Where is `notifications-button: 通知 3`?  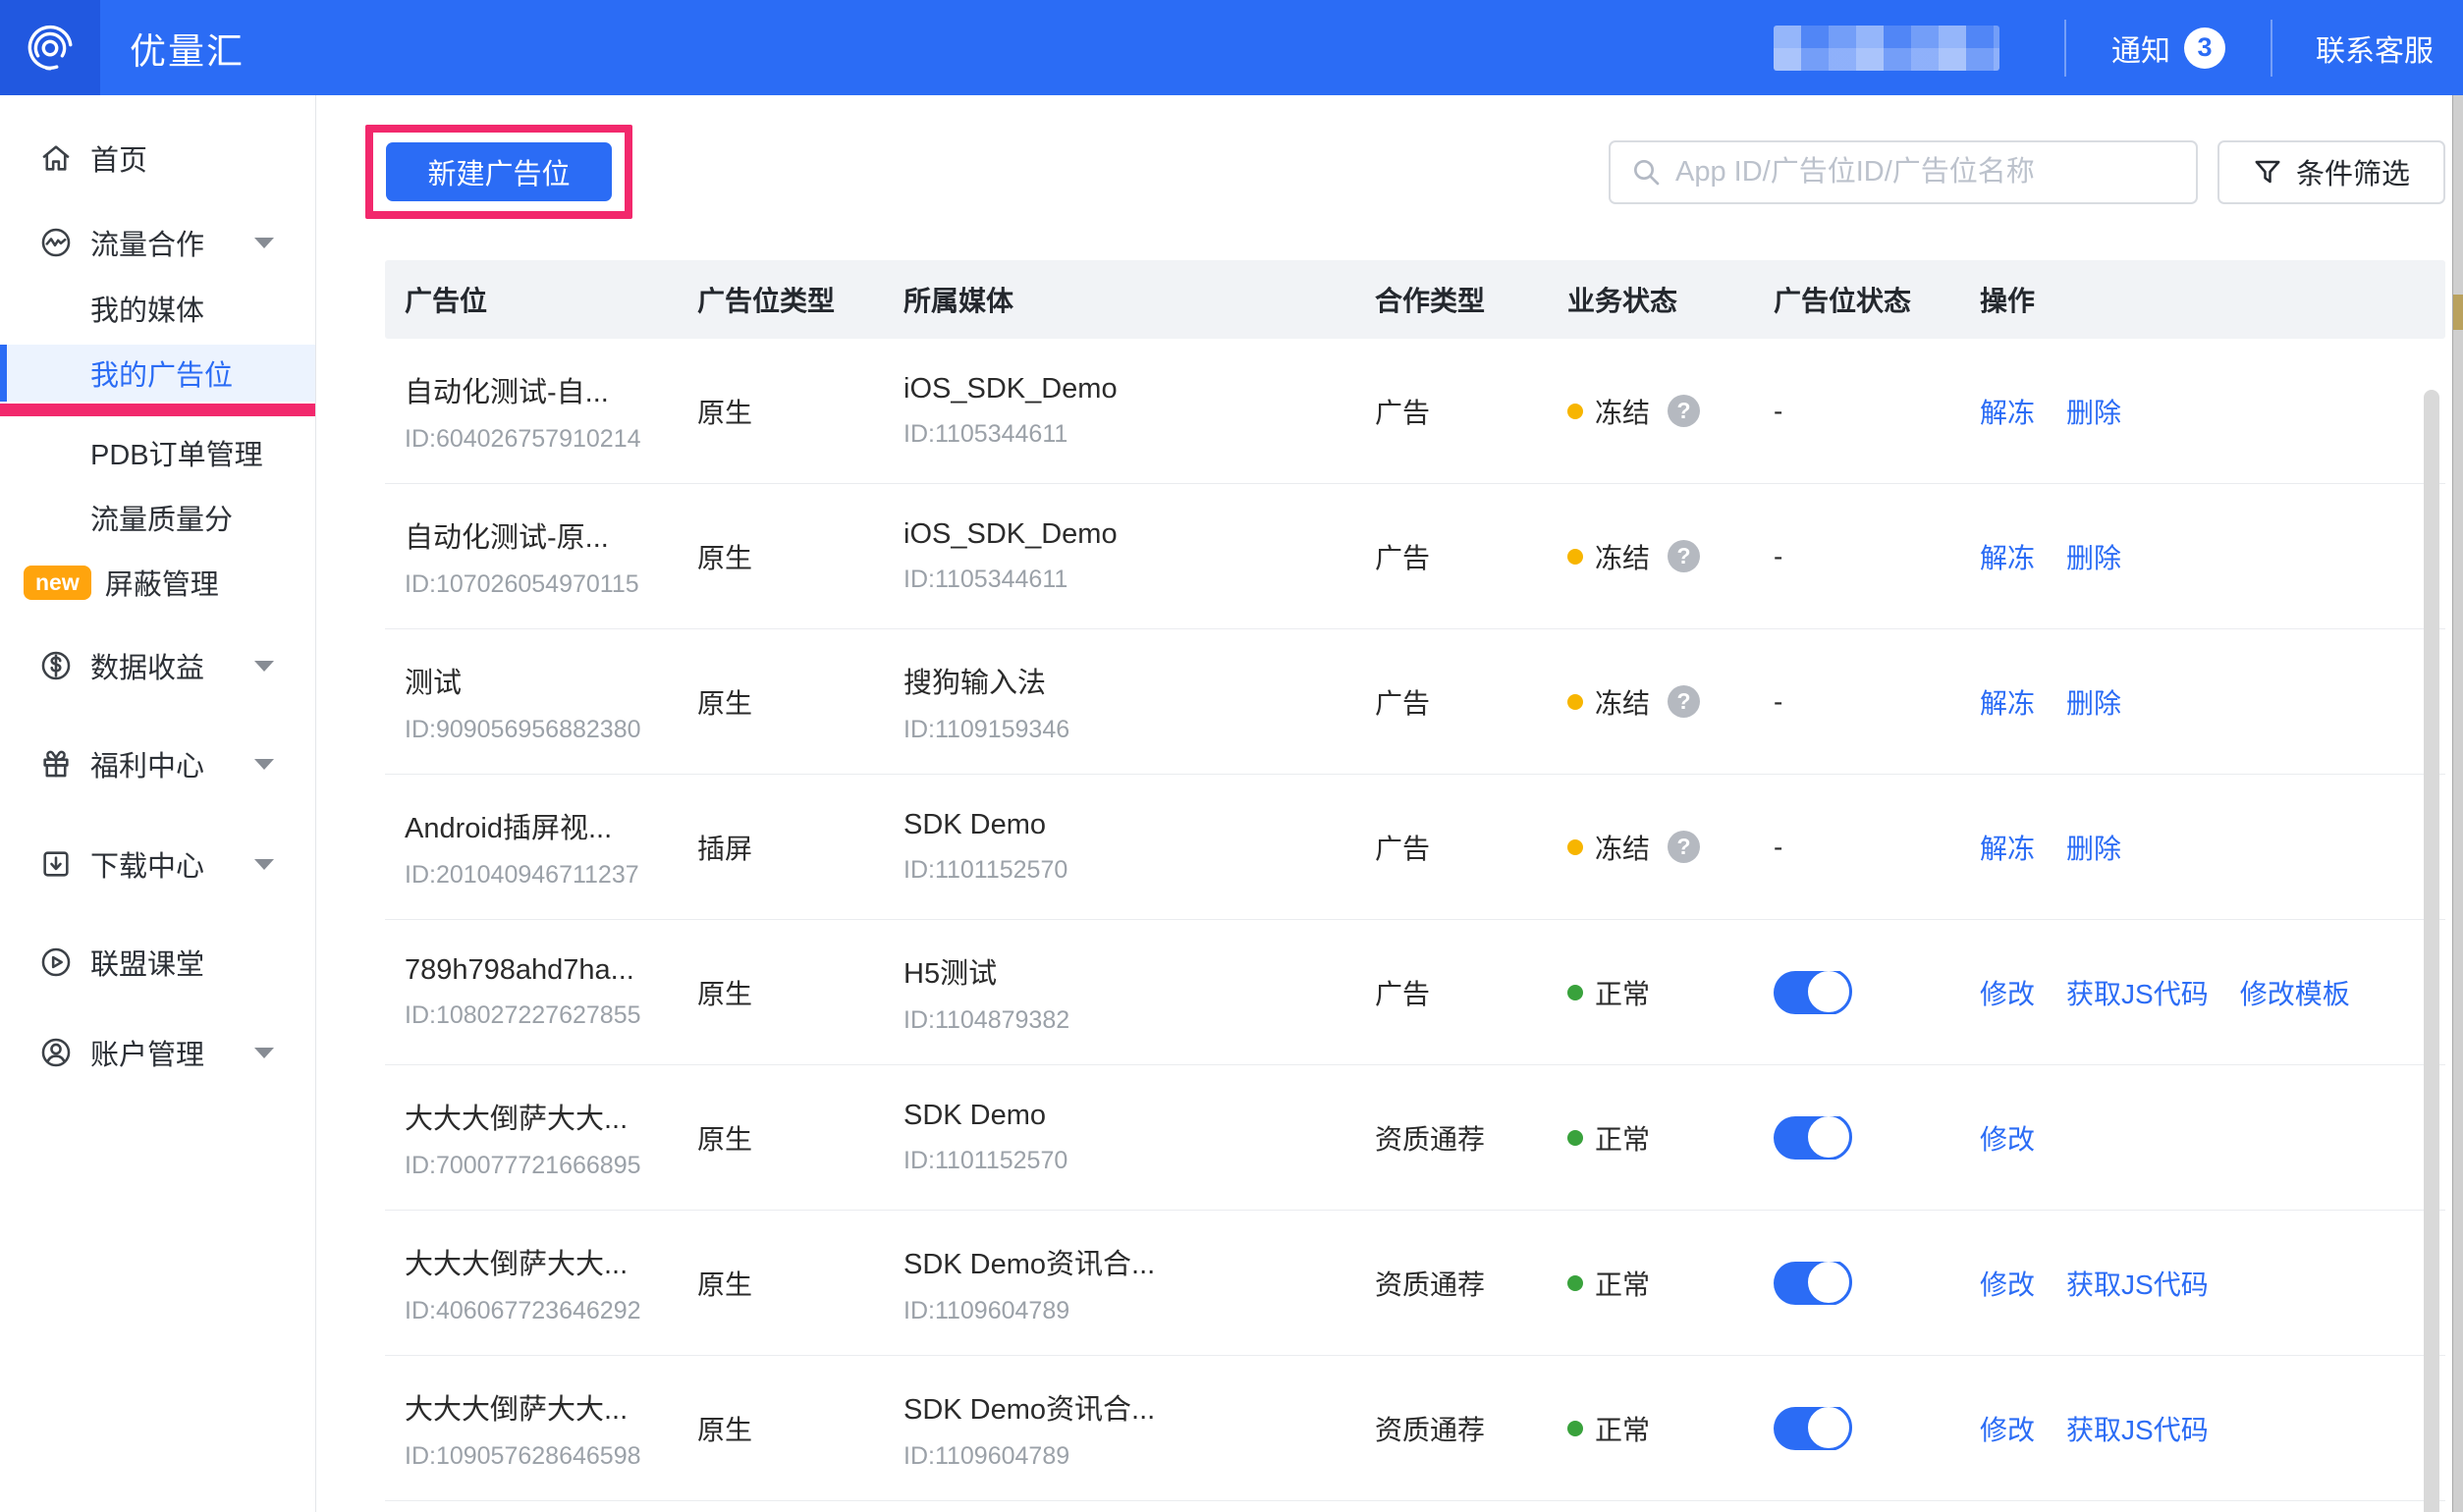
notifications-button: 通知 3 is located at coordinates (2168, 49).